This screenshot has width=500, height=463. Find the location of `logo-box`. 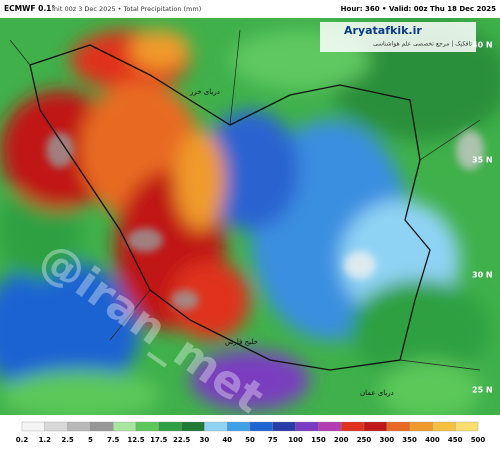

logo-box is located at coordinates (398, 37).